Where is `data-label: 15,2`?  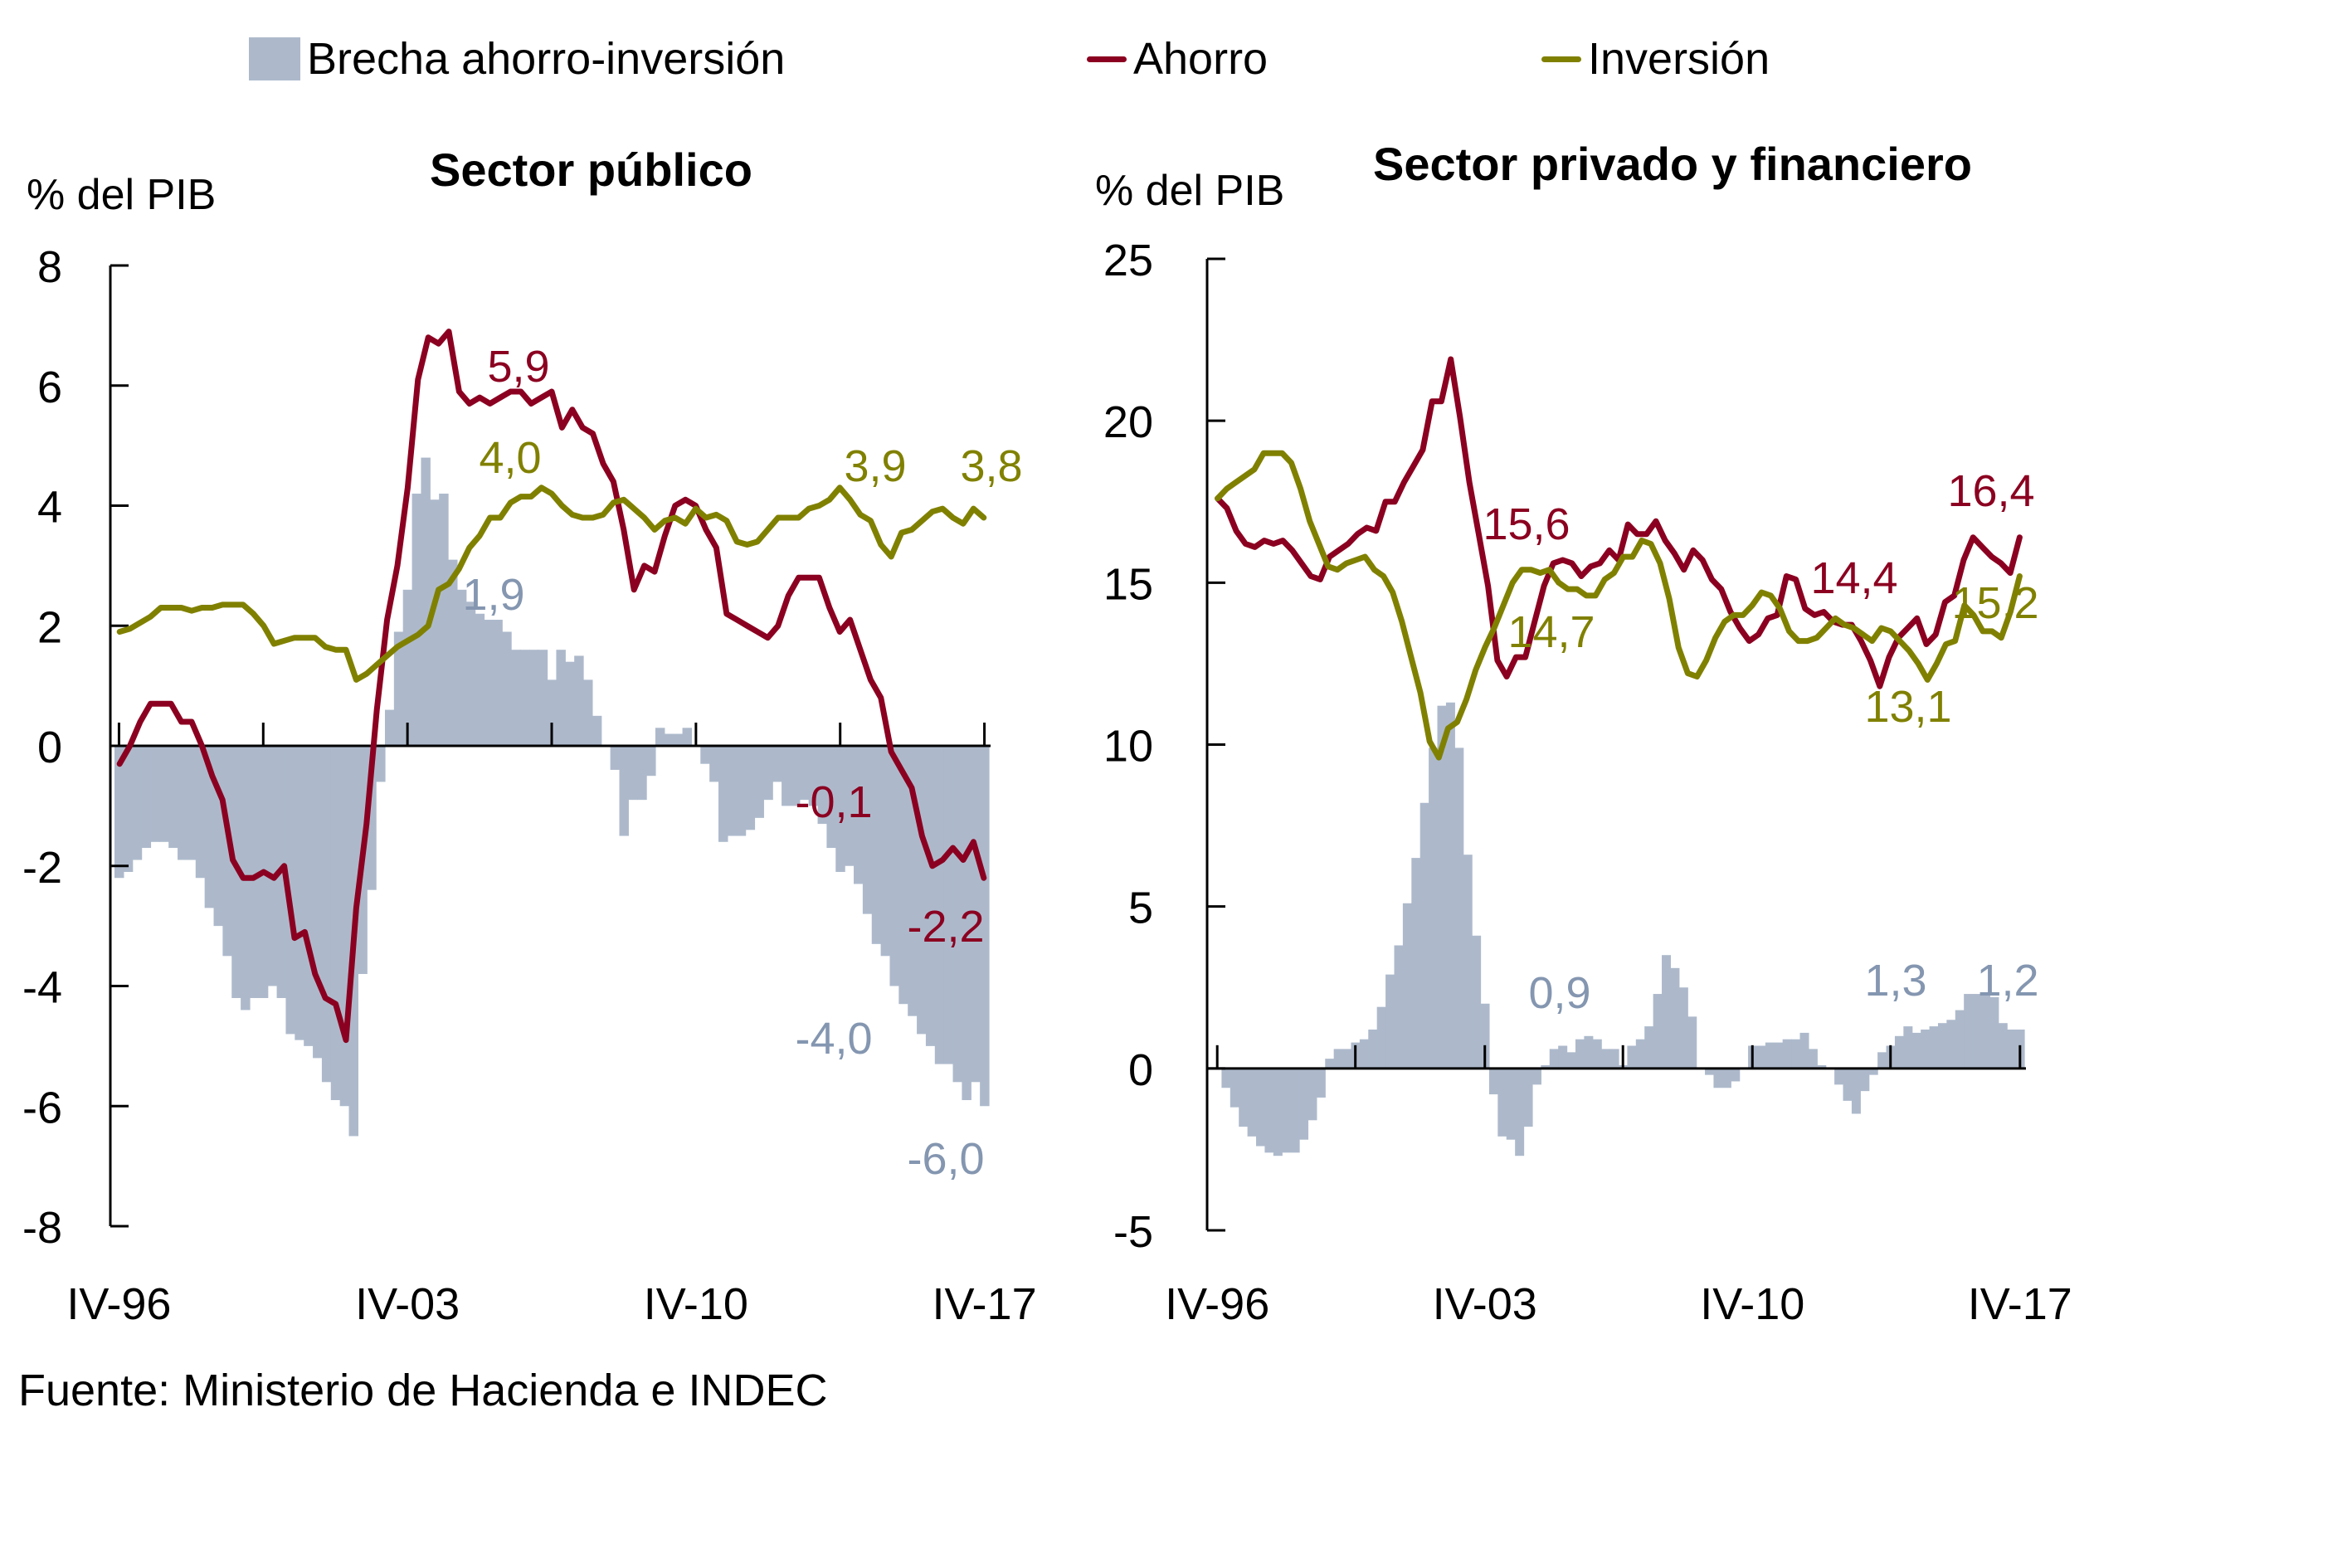
data-label: 15,2 is located at coordinates (1994, 603).